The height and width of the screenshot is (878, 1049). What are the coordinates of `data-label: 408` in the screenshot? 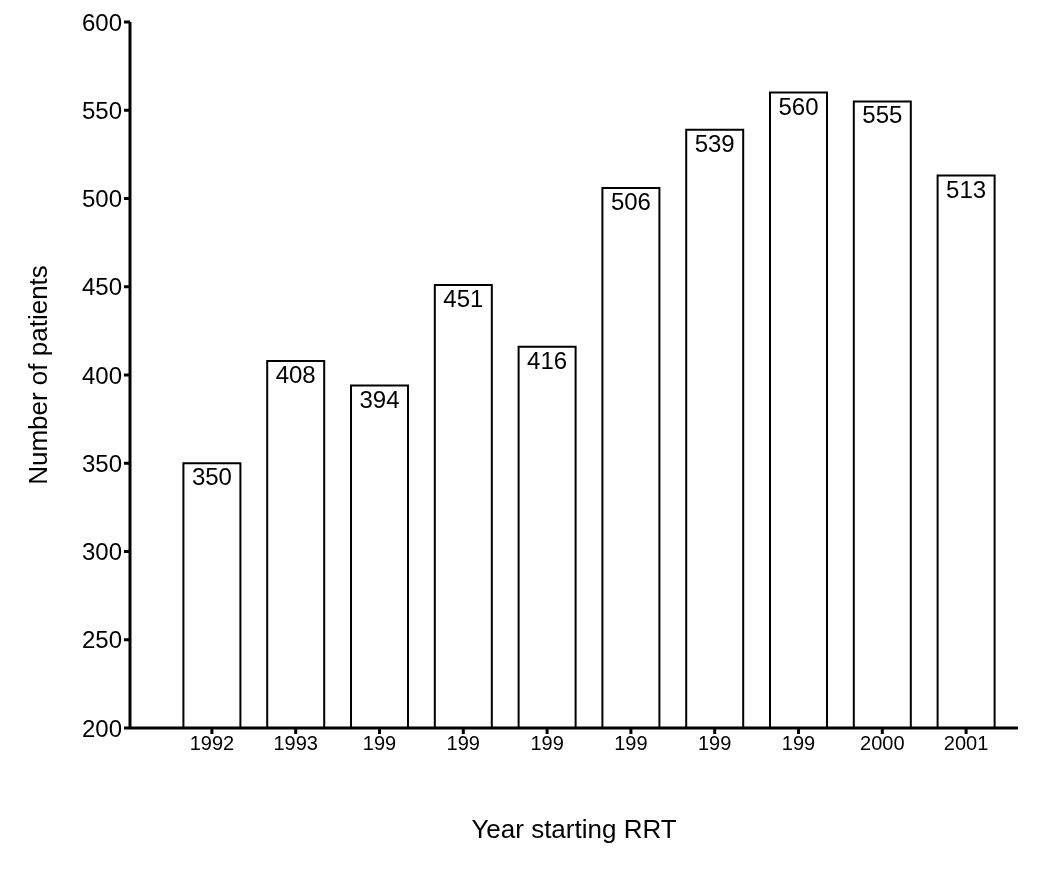 It's located at (295, 374).